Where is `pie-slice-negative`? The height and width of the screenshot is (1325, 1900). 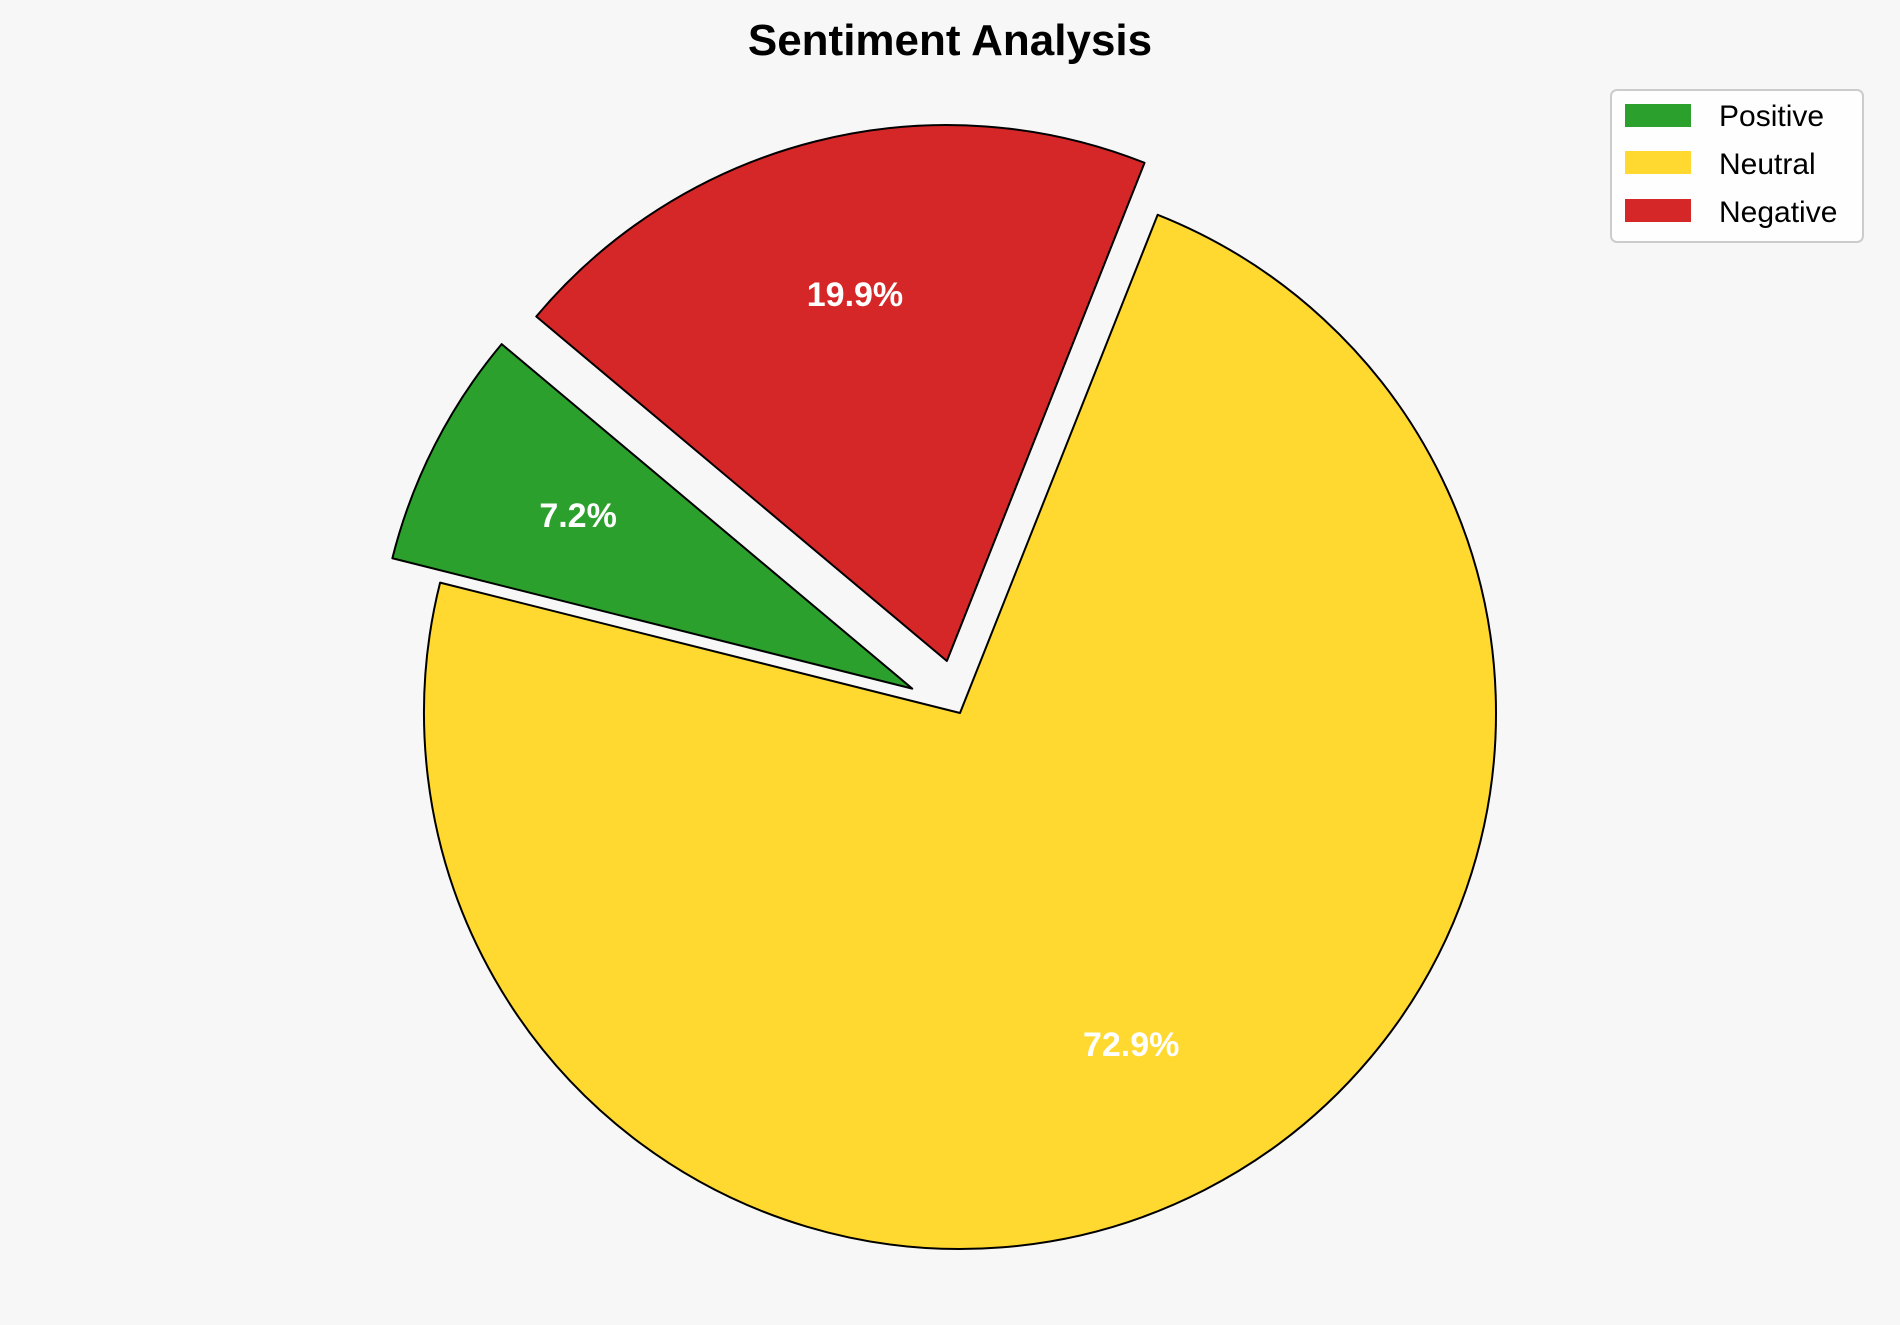 pie-slice-negative is located at coordinates (840, 393).